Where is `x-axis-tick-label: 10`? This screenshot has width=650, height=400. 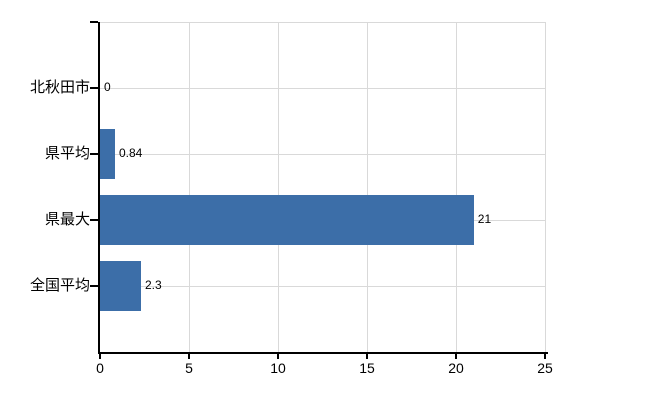 x-axis-tick-label: 10 is located at coordinates (278, 368).